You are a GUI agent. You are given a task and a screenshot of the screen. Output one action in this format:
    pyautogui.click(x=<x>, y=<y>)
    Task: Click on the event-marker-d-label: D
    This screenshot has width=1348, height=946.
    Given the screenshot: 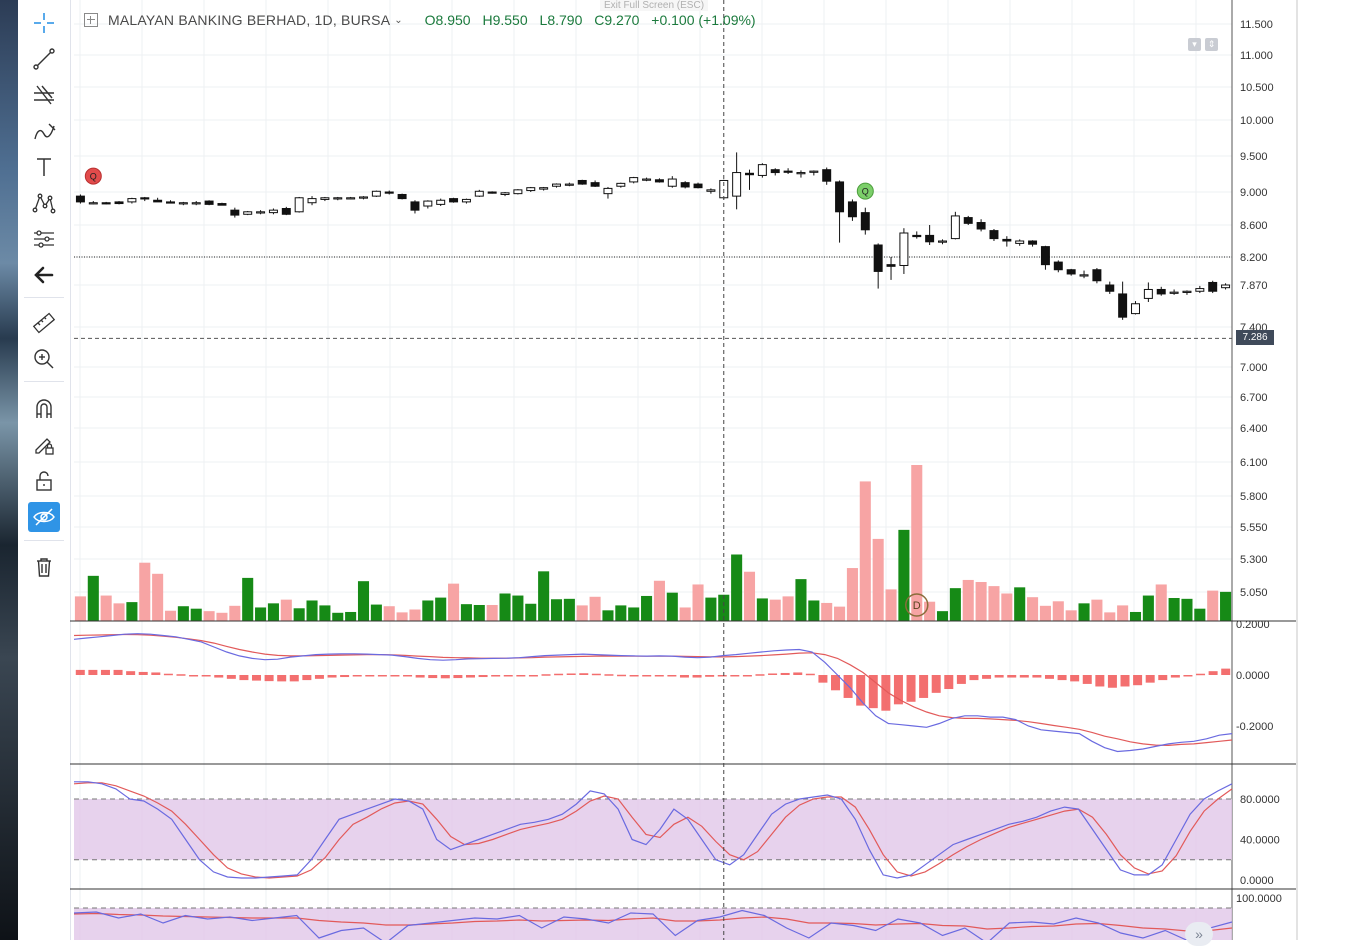 What is the action you would take?
    pyautogui.click(x=917, y=606)
    